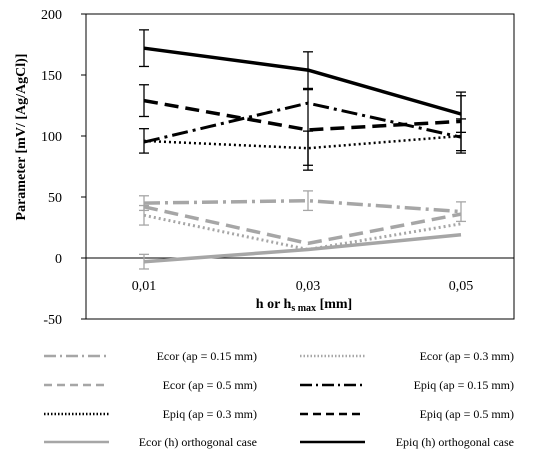  I want to click on y-tick-label: 150, so click(51, 76).